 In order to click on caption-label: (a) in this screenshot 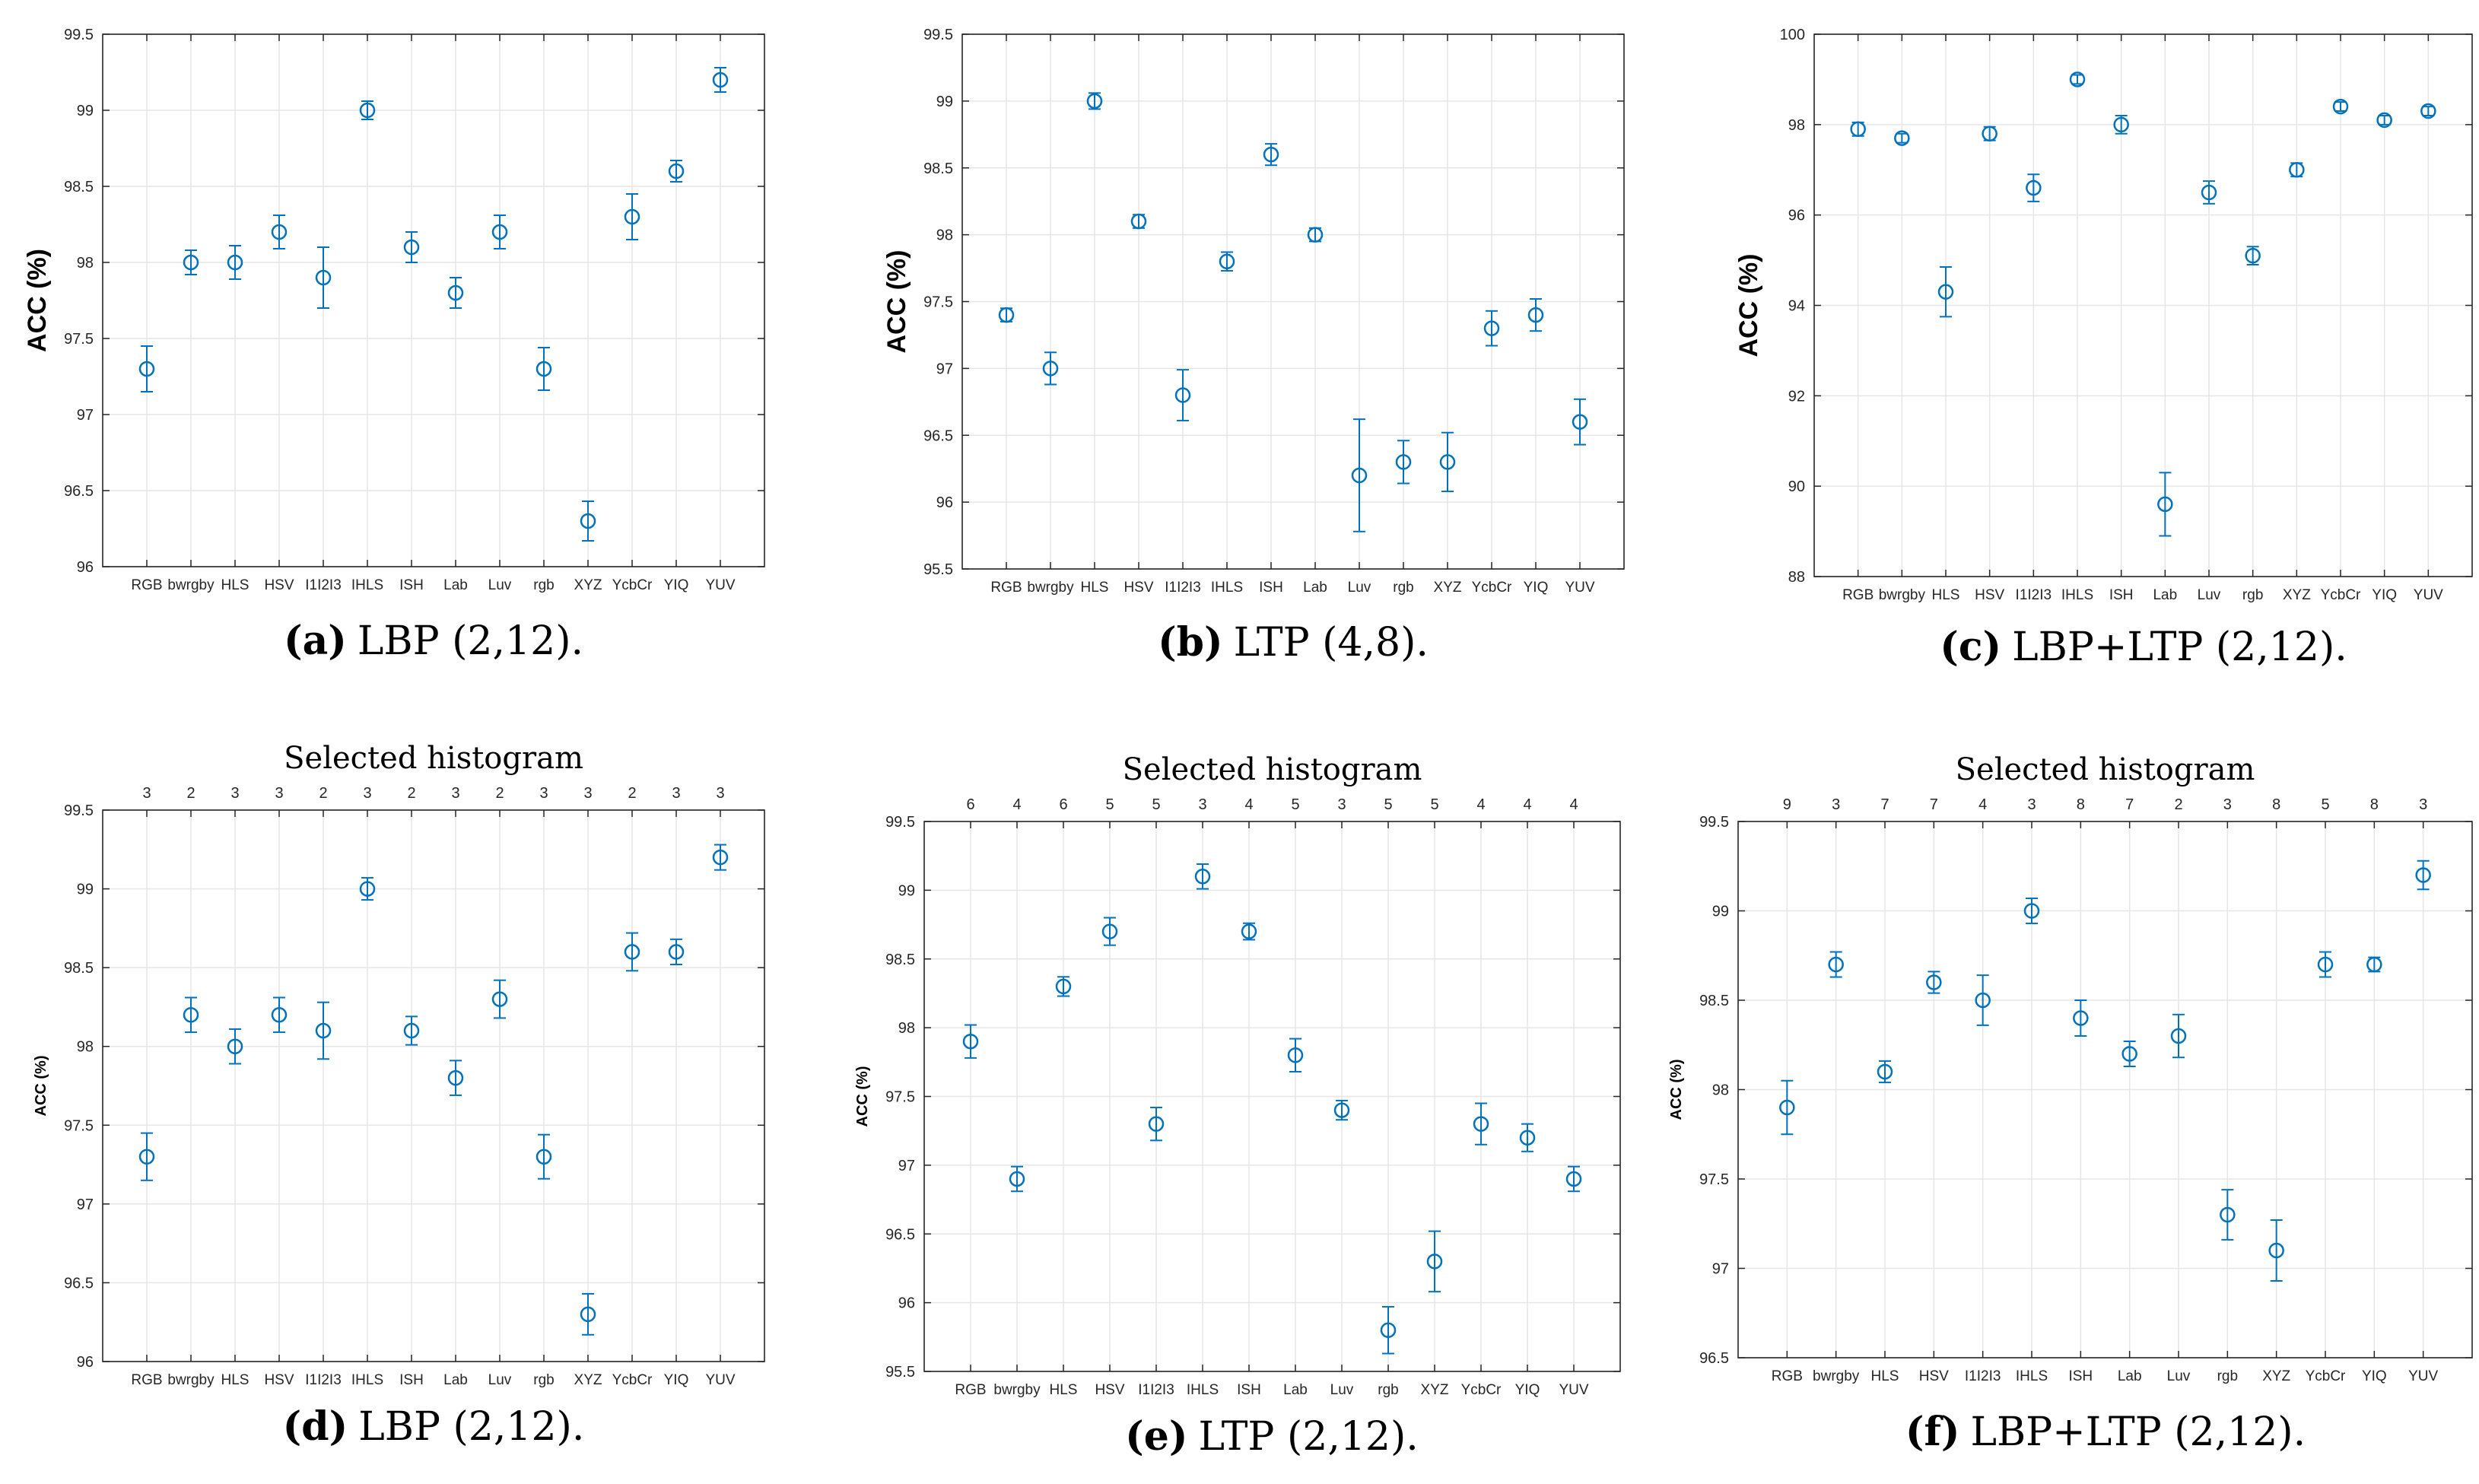, I will do `click(315, 641)`.